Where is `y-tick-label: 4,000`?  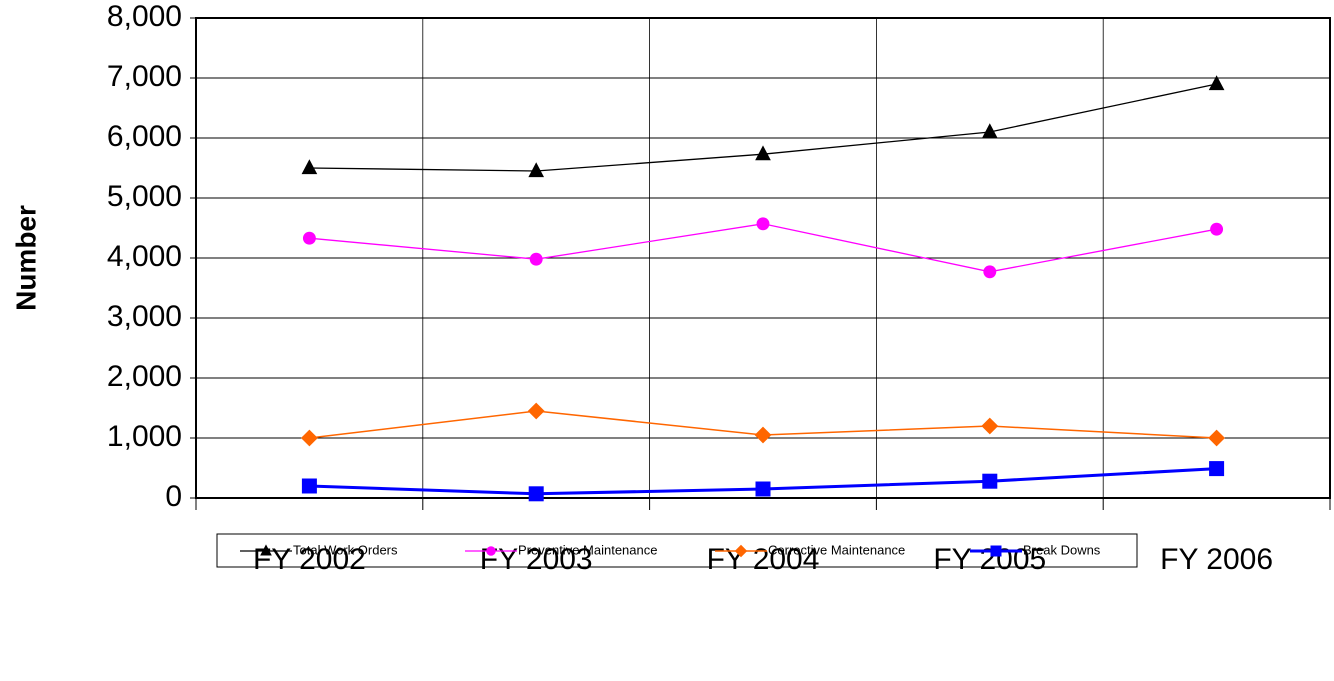 y-tick-label: 4,000 is located at coordinates (144, 256).